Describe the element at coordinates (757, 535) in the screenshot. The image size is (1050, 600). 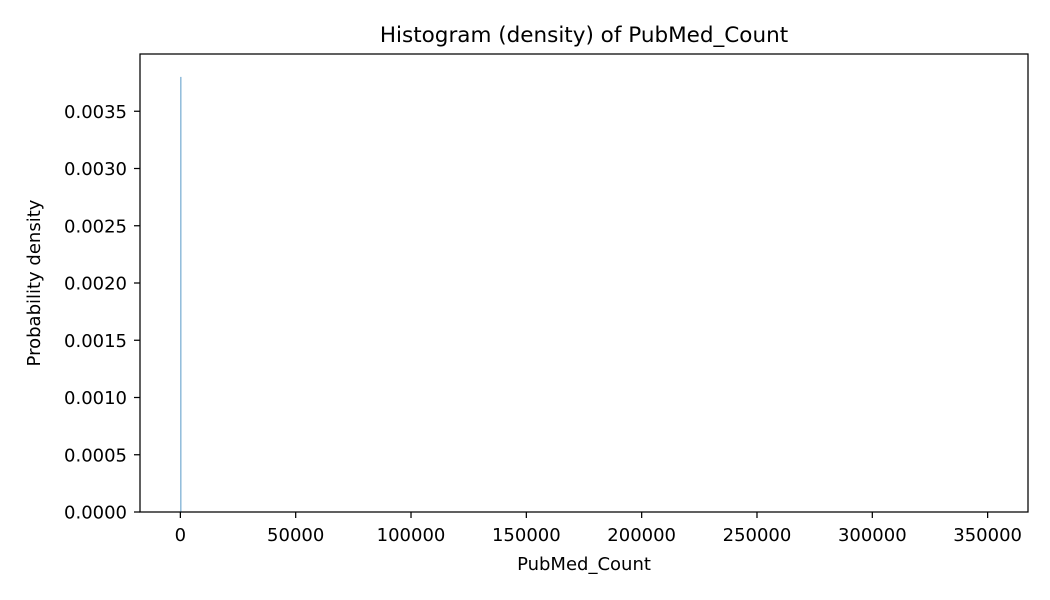
I see `x-tick-label: 250000` at that location.